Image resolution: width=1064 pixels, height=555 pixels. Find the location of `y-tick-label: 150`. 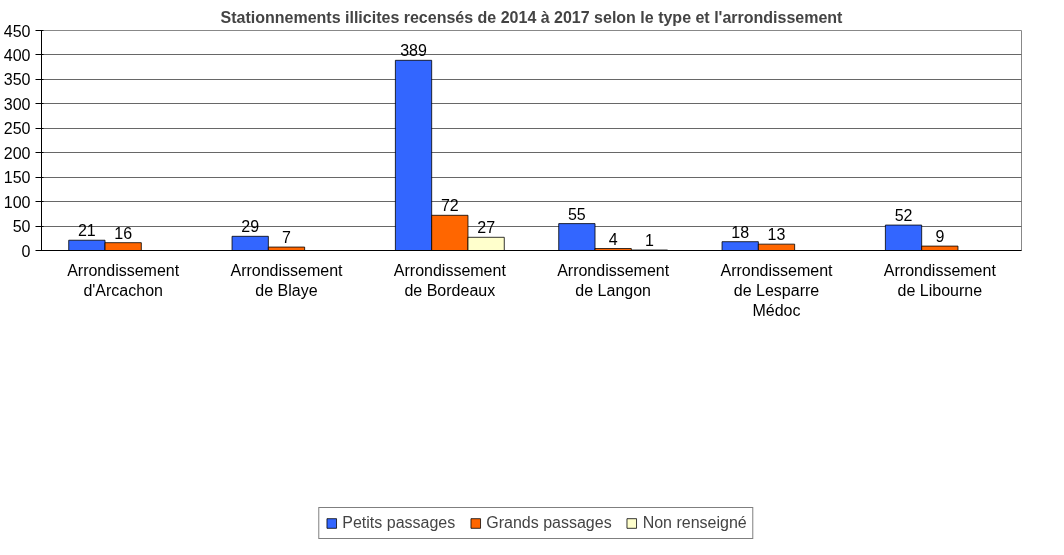

y-tick-label: 150 is located at coordinates (17, 178).